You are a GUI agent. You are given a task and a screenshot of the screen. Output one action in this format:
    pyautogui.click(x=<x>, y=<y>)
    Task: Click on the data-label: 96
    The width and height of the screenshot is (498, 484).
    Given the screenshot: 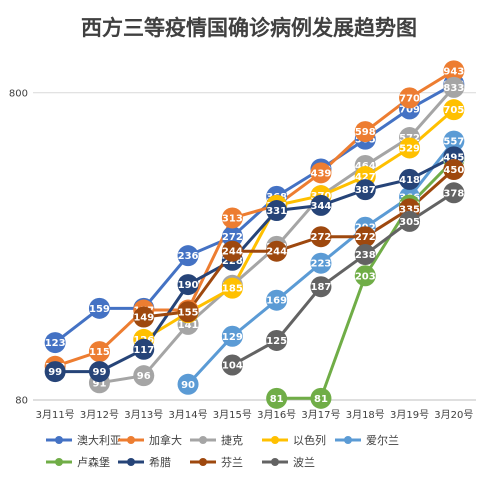 What is the action you would take?
    pyautogui.click(x=144, y=376)
    